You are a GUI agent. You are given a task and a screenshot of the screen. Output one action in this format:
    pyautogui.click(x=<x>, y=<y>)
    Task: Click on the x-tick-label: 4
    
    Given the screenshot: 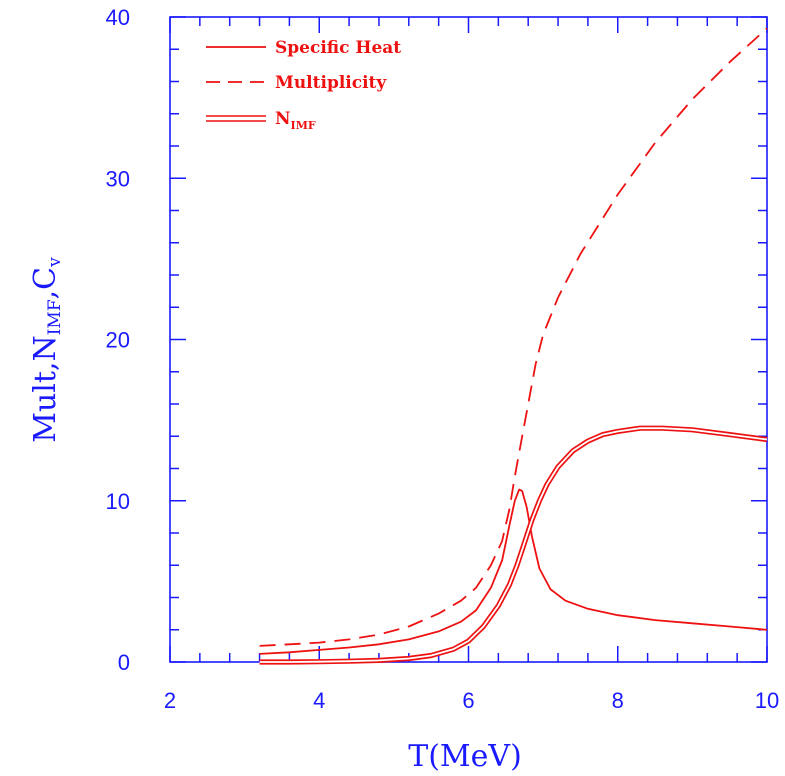 What is the action you would take?
    pyautogui.click(x=319, y=700)
    